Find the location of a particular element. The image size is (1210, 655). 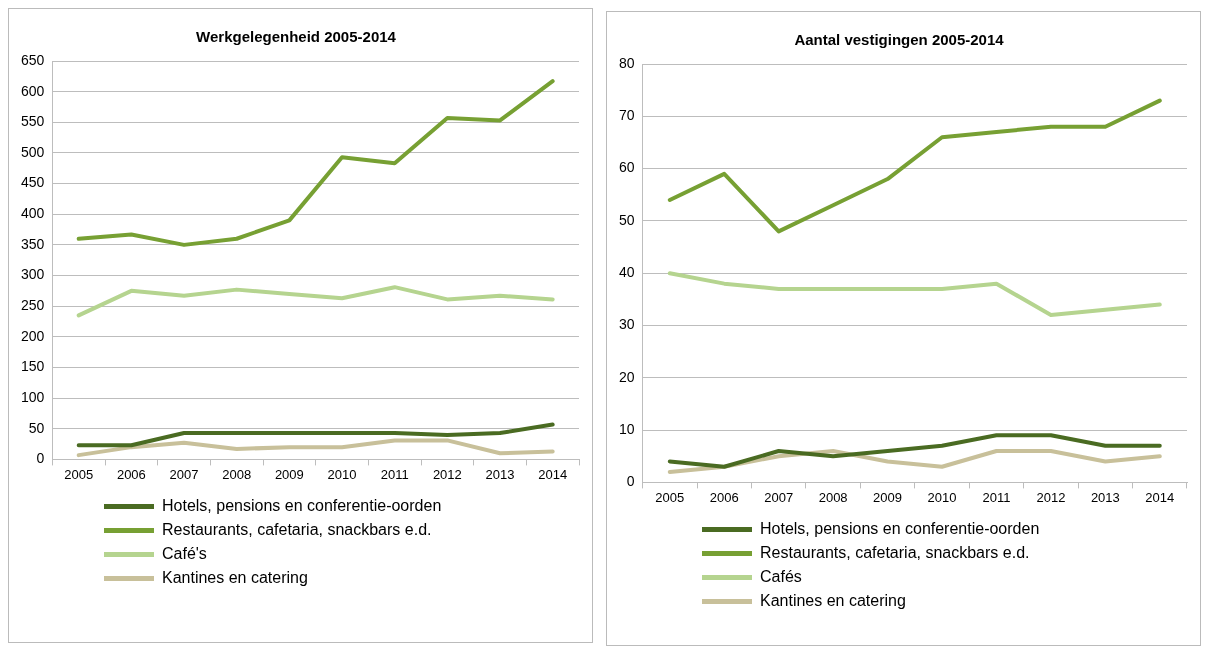

legend-label: Cafés is located at coordinates (781, 577).